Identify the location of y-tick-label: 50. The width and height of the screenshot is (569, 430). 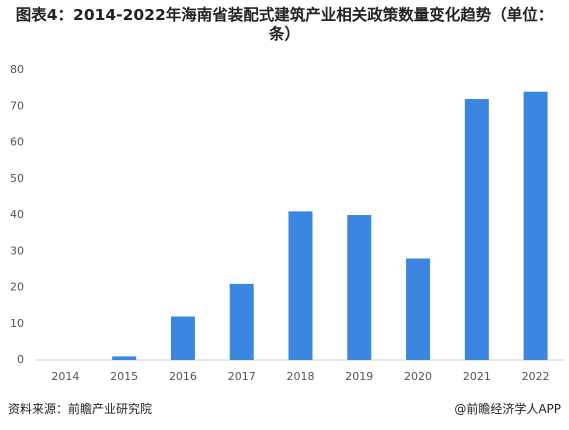
(17, 178).